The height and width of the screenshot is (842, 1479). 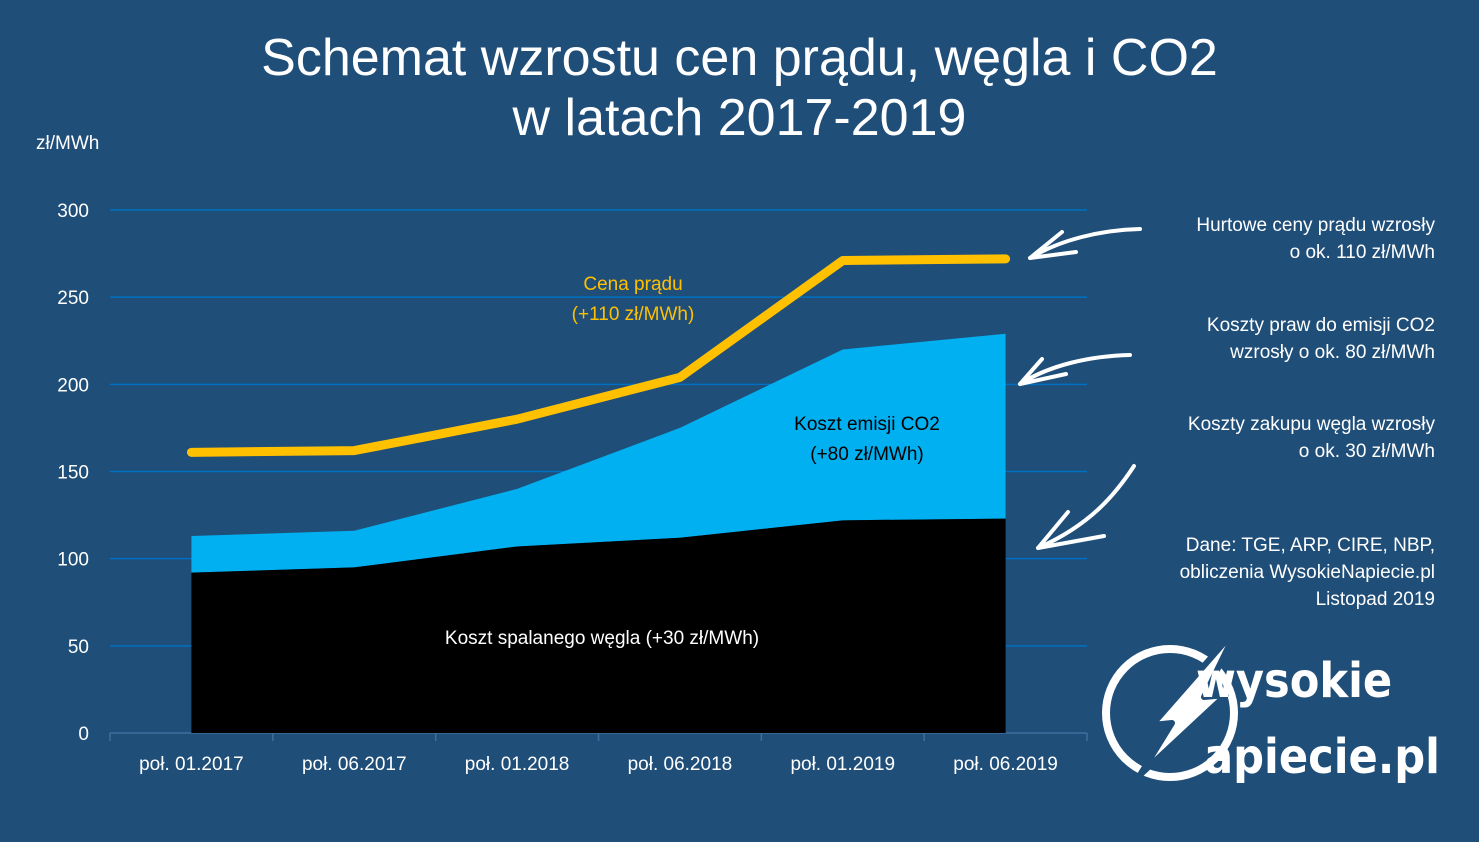 What do you see at coordinates (1310, 545) in the screenshot?
I see `source-line-1: Dane: TGE, ARP, CIRE, NBP,` at bounding box center [1310, 545].